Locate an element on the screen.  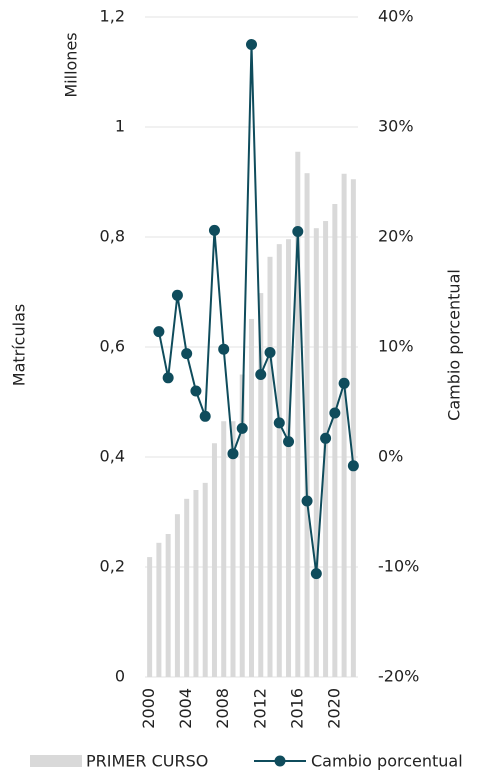
y-axis-label: Matrículas is located at coordinates (19, 345).